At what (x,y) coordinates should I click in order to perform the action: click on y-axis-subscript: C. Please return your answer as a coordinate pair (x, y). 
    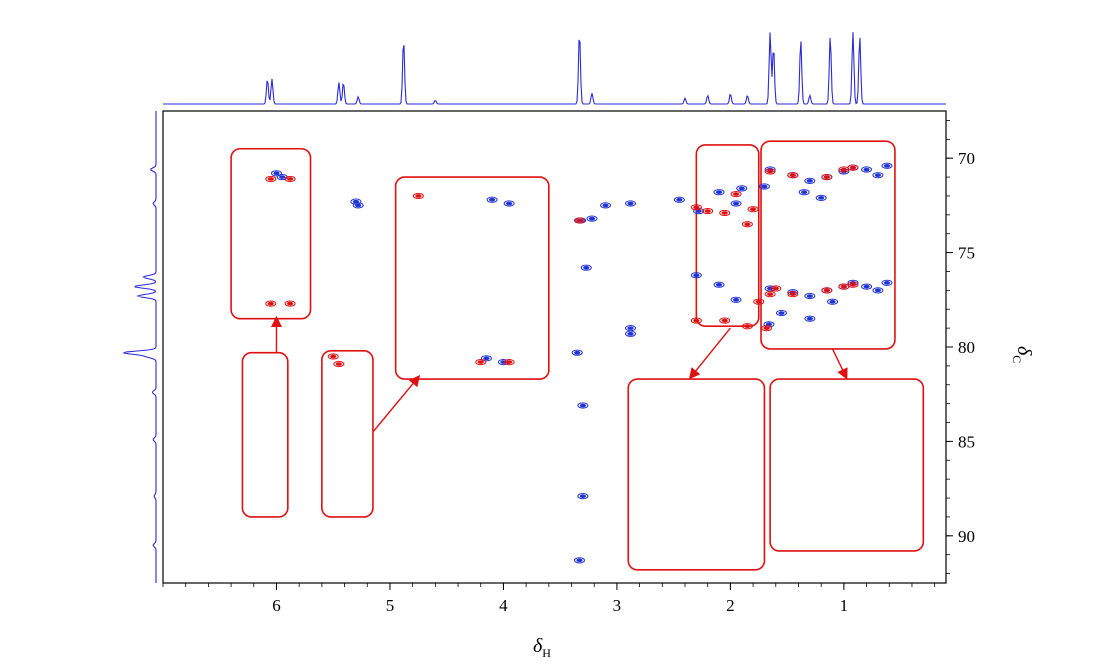
    Looking at the image, I should click on (1017, 359).